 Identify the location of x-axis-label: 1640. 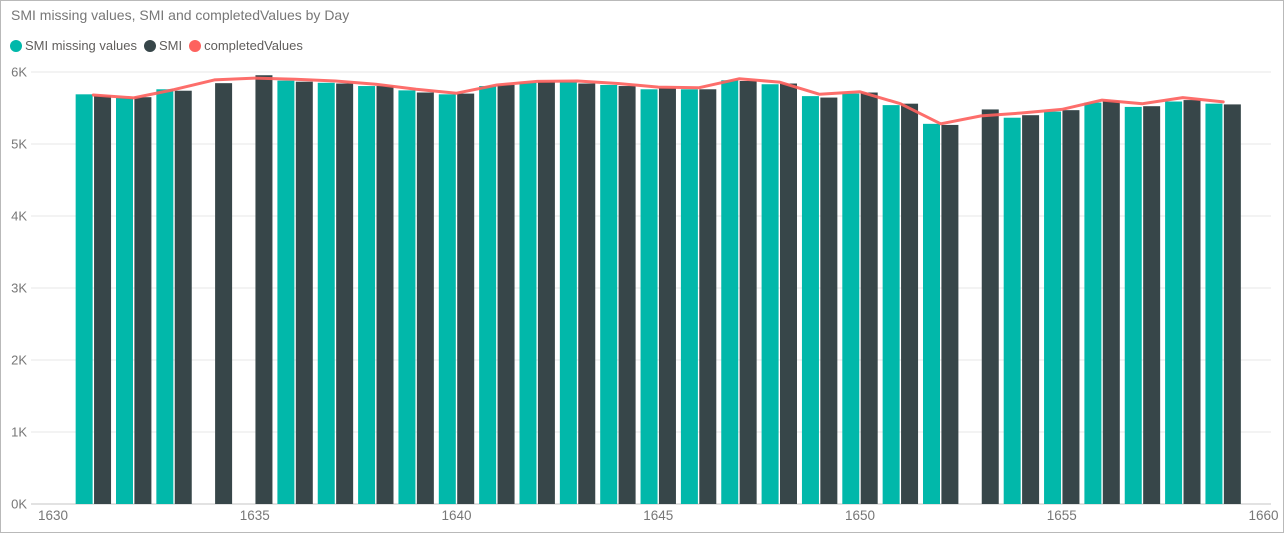
(456, 515).